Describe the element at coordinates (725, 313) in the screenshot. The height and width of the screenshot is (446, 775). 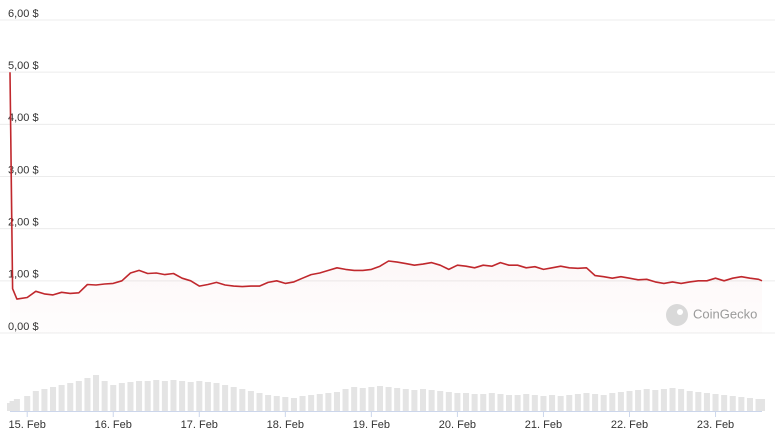
I see `watermark-text: CoinGecko` at that location.